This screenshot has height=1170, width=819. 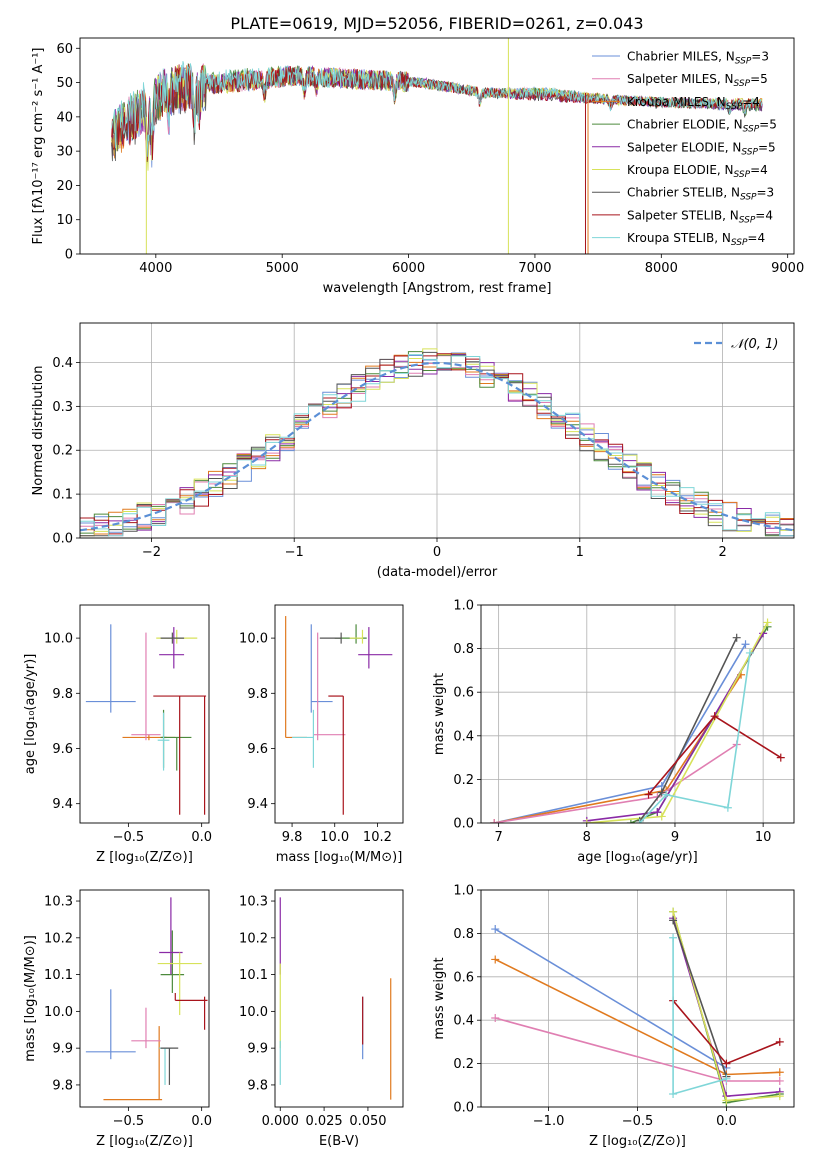 What do you see at coordinates (257, 1049) in the screenshot?
I see `mass-vs-ebv-ytick-label: 9.9` at bounding box center [257, 1049].